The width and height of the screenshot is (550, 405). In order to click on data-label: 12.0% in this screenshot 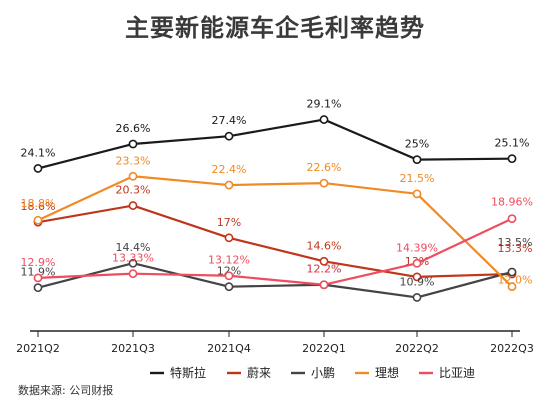, I will do `click(515, 280)`.